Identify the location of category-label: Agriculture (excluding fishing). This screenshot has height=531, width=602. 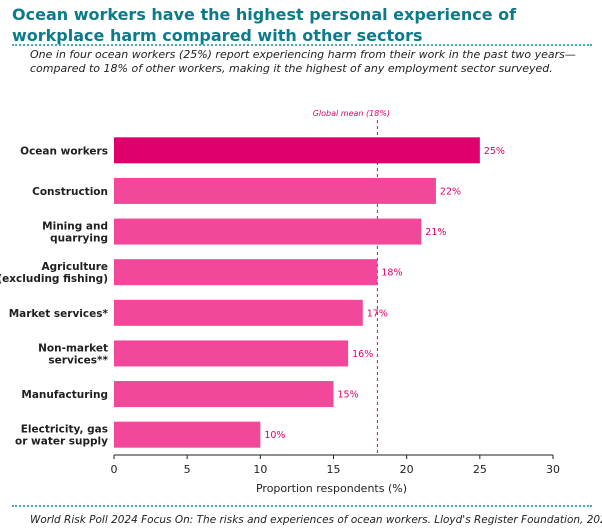
(54, 273).